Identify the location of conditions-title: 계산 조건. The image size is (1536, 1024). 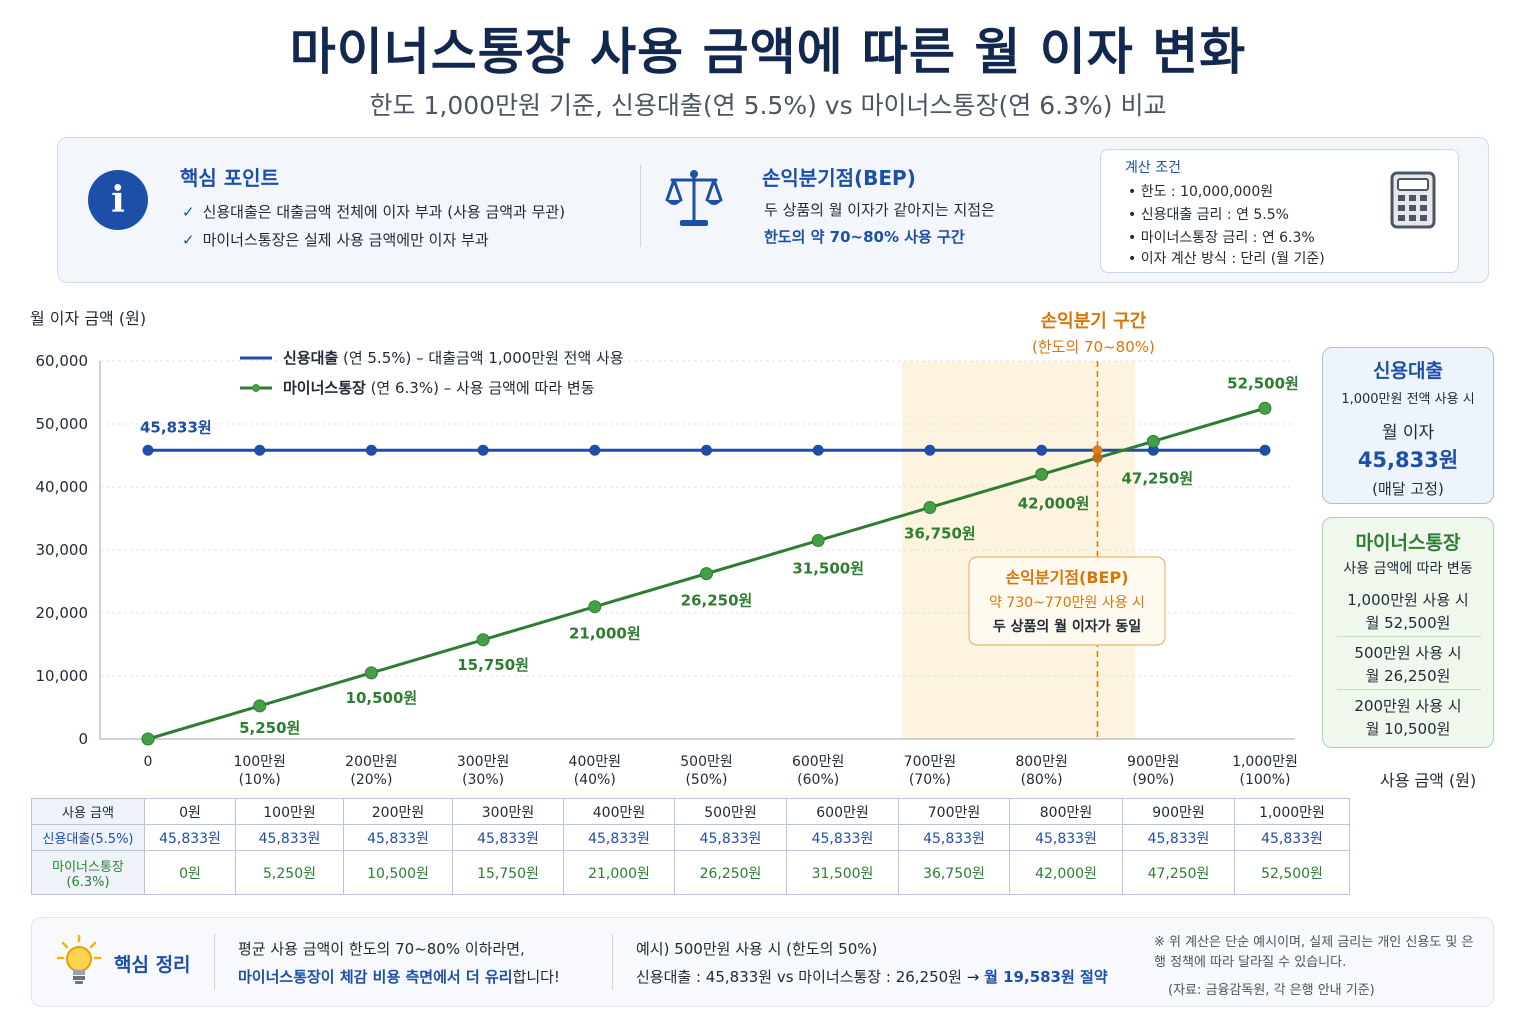
(1153, 168).